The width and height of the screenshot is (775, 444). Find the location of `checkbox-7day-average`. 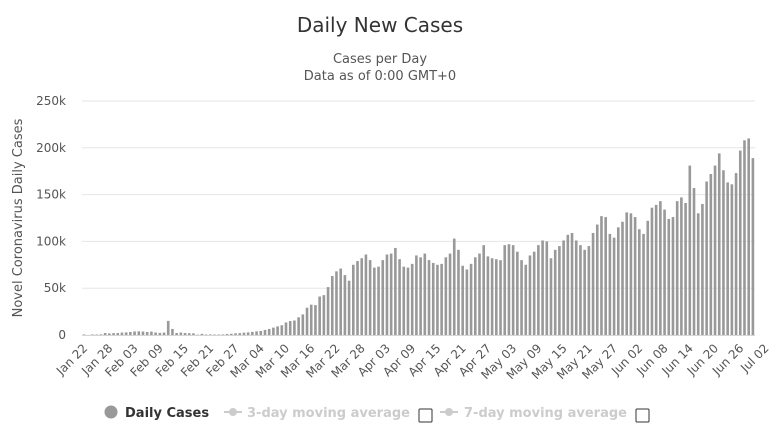

checkbox-7day-average is located at coordinates (642, 415).